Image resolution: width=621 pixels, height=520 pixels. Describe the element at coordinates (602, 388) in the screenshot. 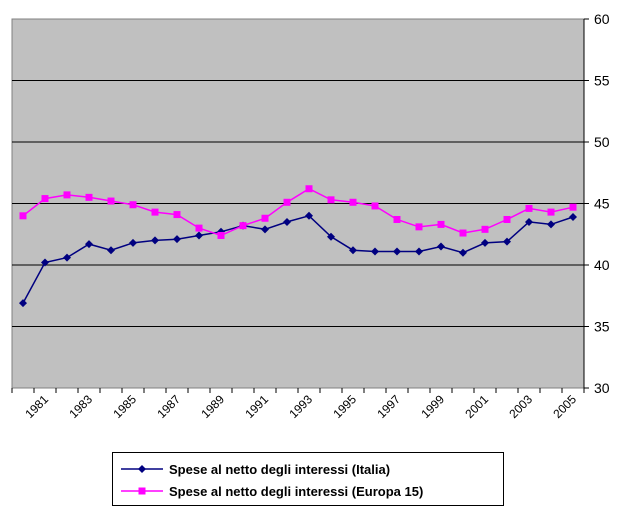

I see `y-tick-label-30: 30` at that location.